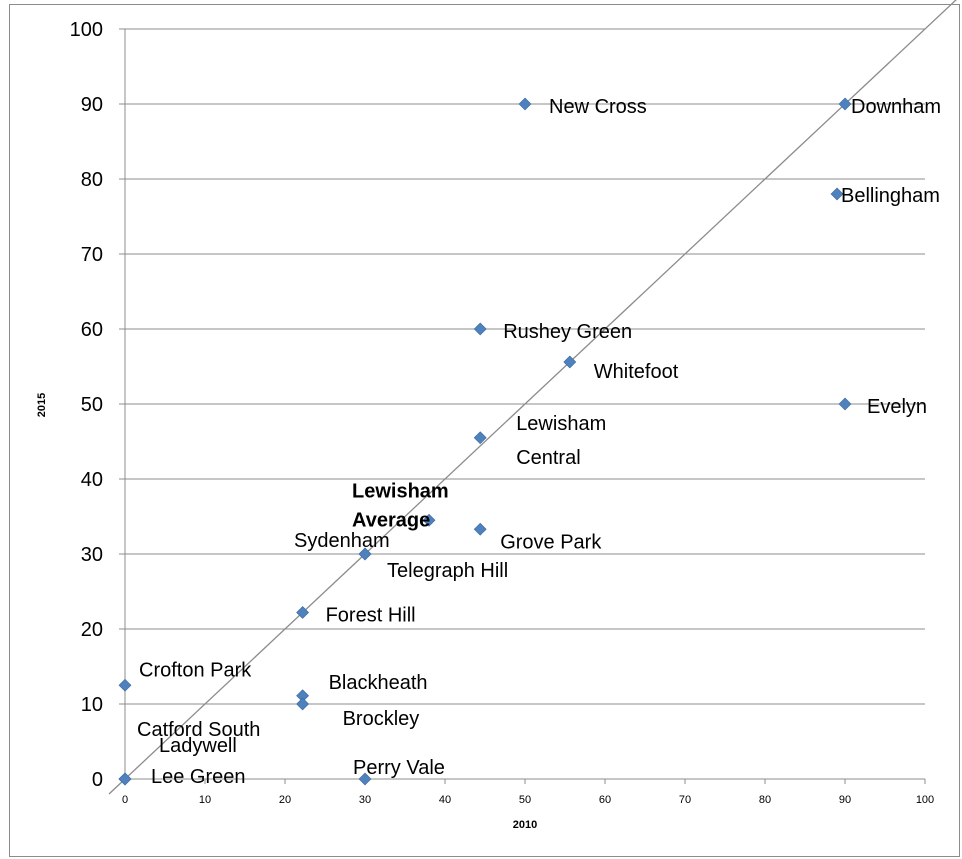  I want to click on label-line: Brockley, so click(381, 719).